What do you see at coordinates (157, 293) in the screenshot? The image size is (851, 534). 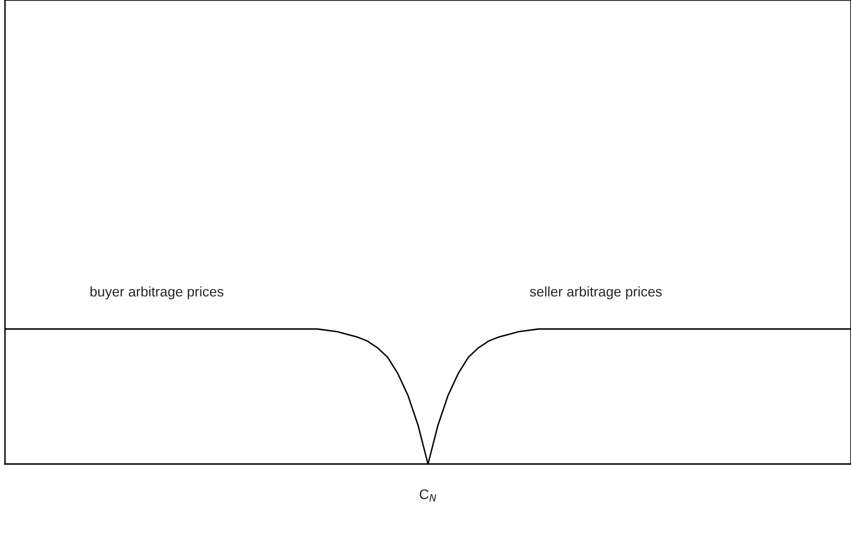 I see `text: buyer arbitrage prices` at bounding box center [157, 293].